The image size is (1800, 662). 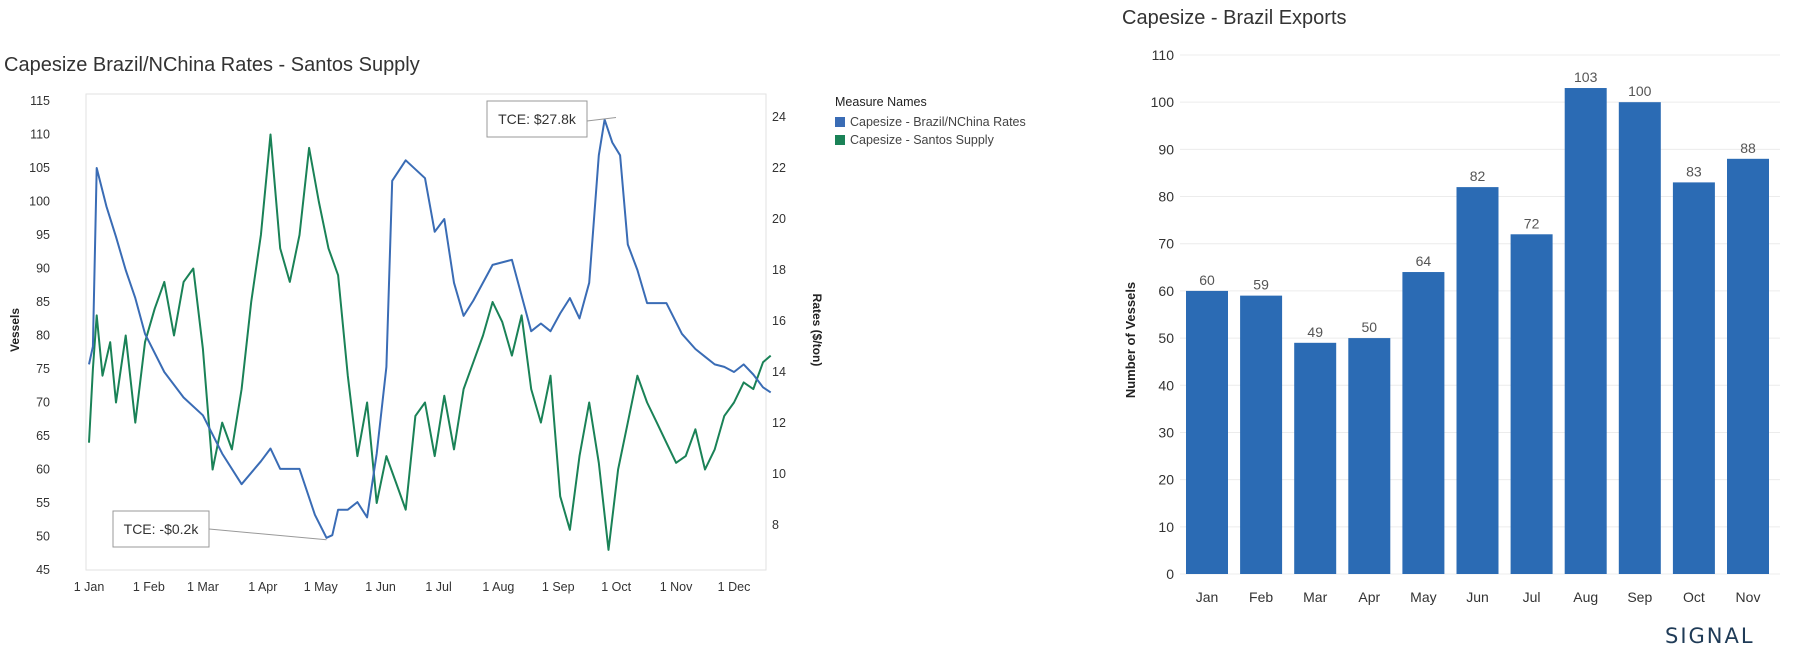 I want to click on x-category-label: Feb, so click(x=1261, y=597).